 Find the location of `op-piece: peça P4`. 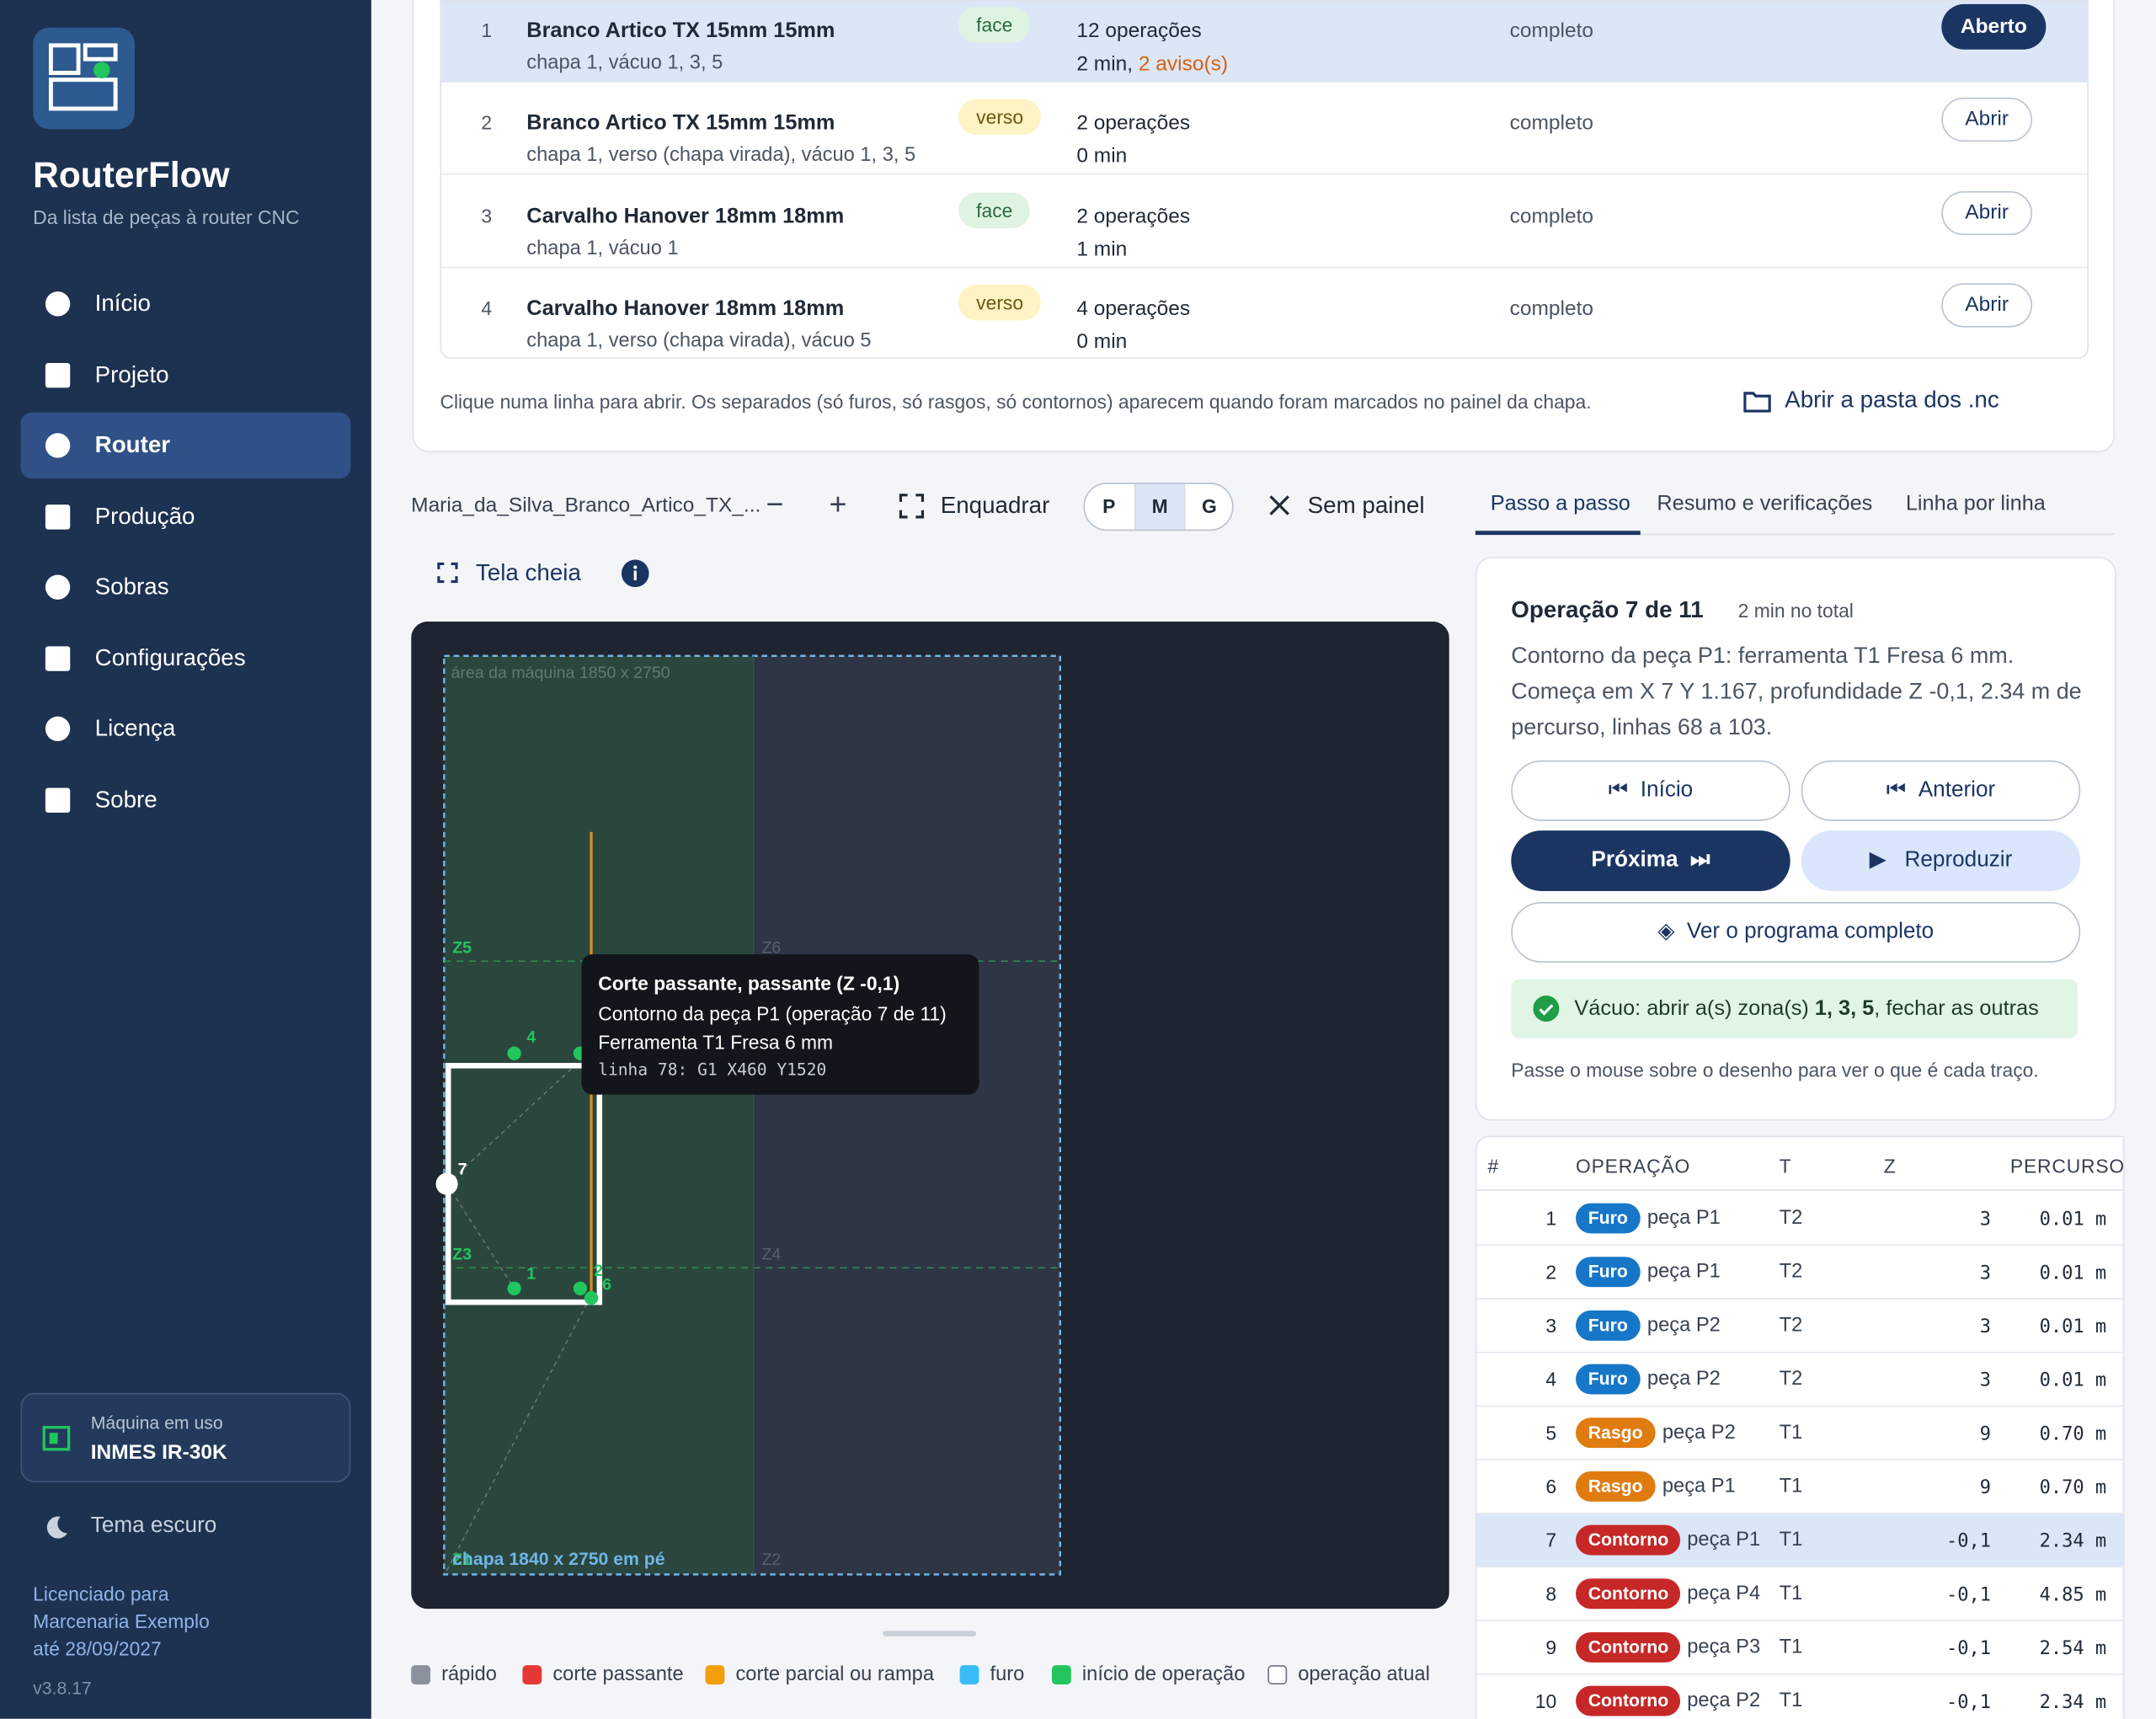

op-piece: peça P4 is located at coordinates (1724, 1594).